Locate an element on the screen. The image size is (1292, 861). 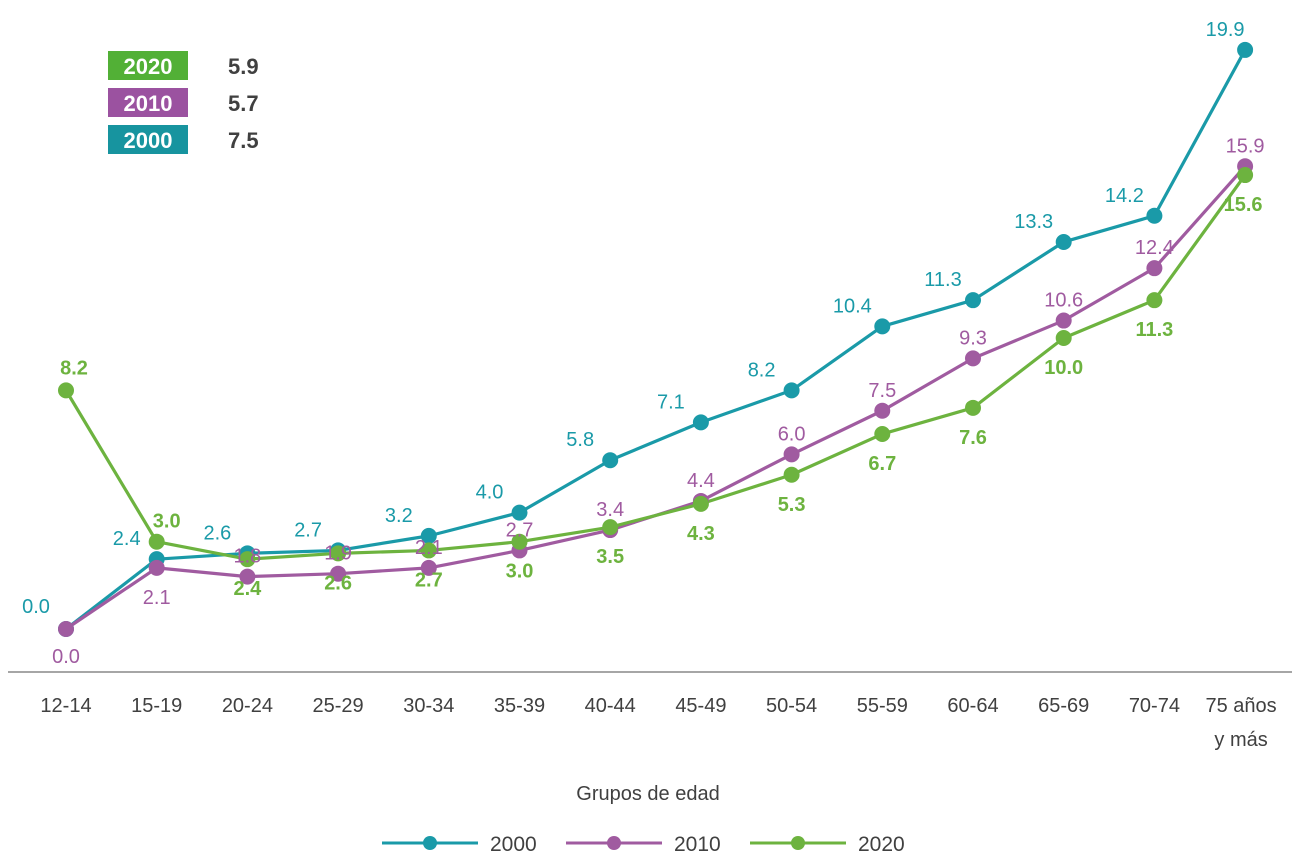
data-label-2020: 15.6 is located at coordinates (1243, 205).